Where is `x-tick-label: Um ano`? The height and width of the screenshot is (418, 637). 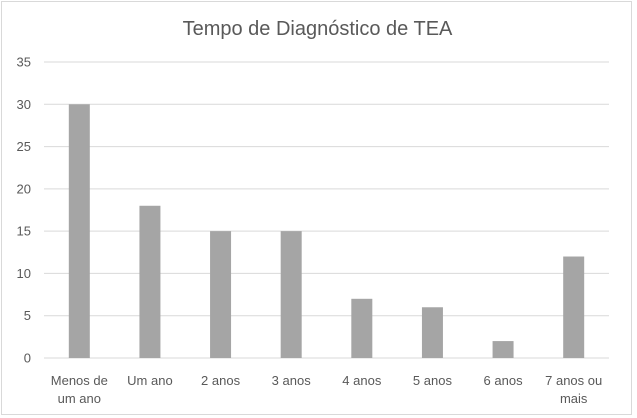
x-tick-label: Um ano is located at coordinates (150, 380).